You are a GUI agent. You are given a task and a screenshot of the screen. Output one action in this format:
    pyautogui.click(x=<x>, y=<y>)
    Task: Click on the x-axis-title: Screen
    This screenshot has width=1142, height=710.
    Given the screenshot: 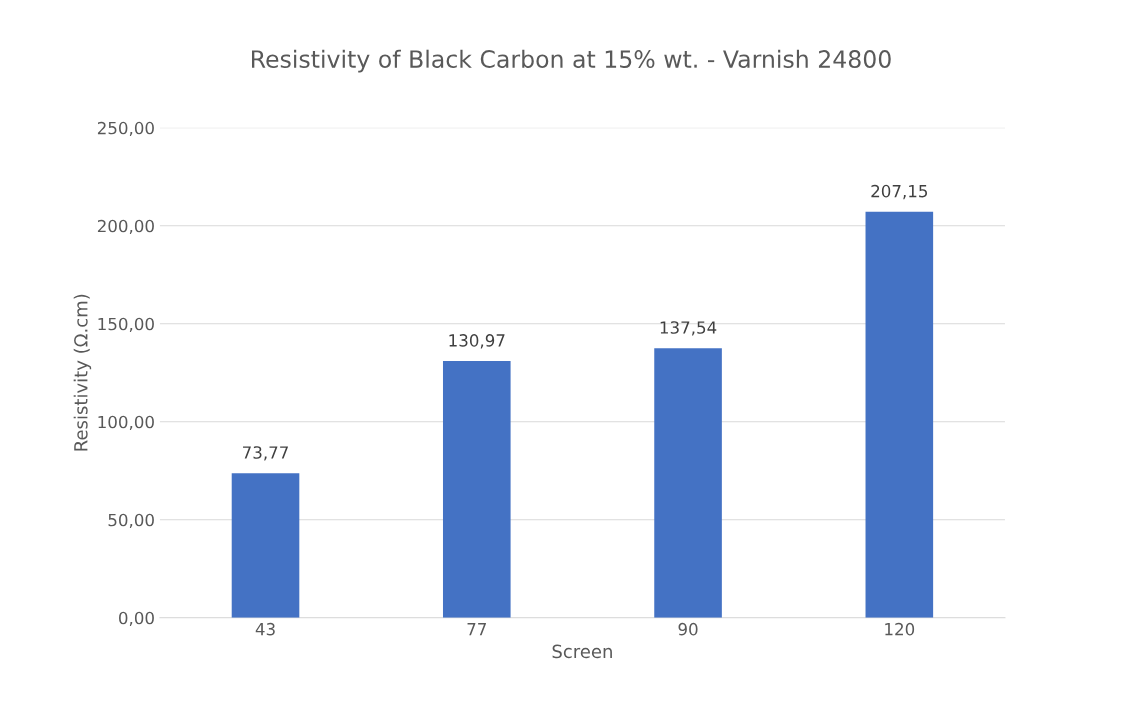 What is the action you would take?
    pyautogui.click(x=582, y=651)
    